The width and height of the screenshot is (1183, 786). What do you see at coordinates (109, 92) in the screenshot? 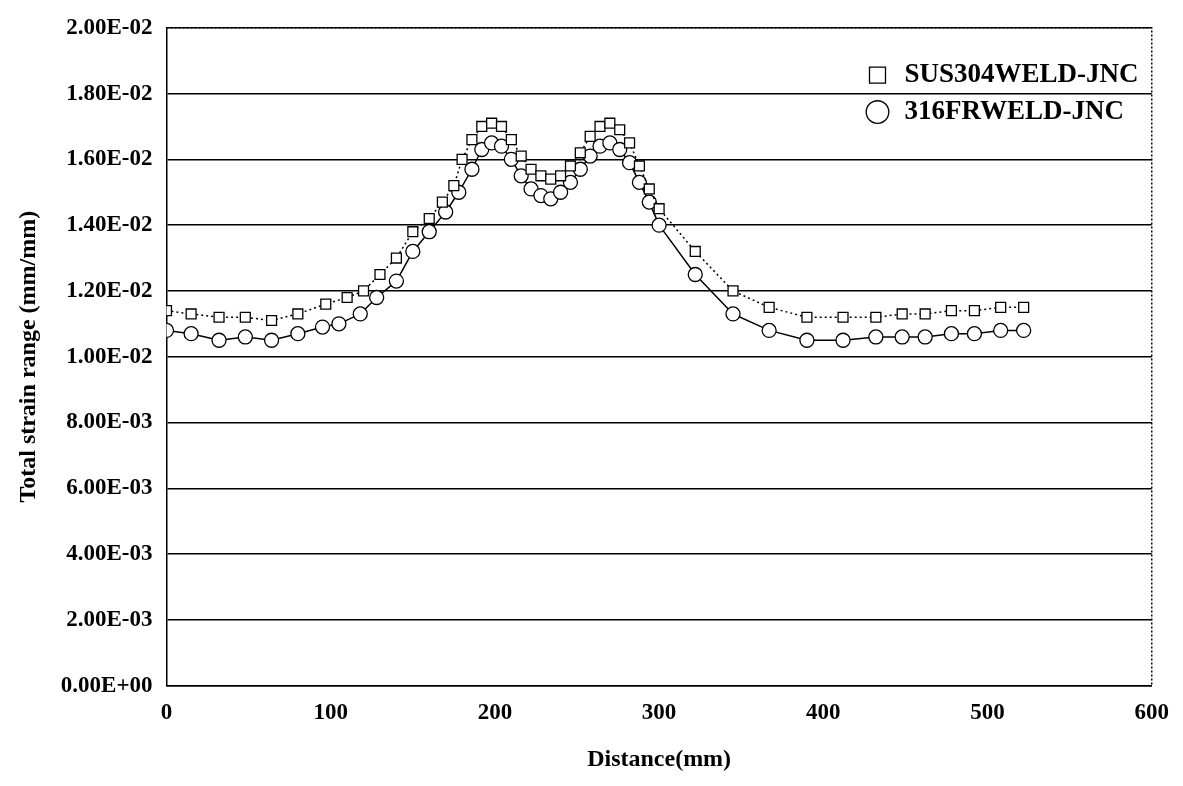
I see `y-tick-label: 1.80E-02` at bounding box center [109, 92].